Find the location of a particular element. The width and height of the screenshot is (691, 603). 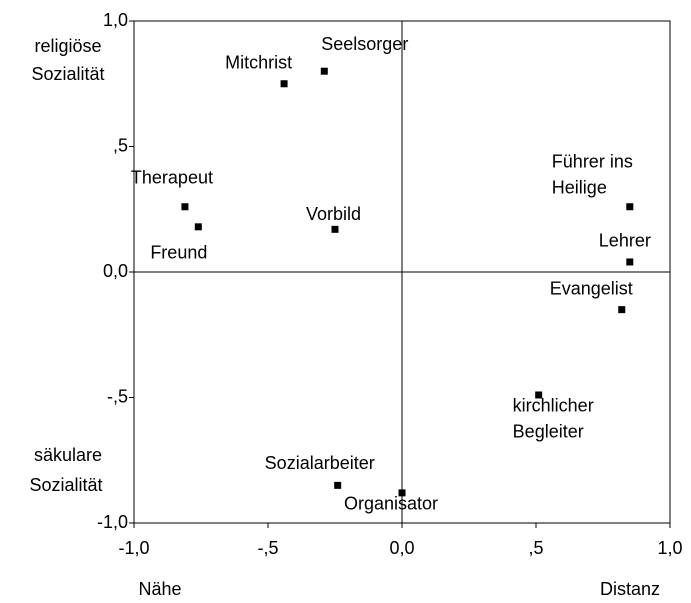

point-label: Sozialarbeiter is located at coordinates (320, 463).